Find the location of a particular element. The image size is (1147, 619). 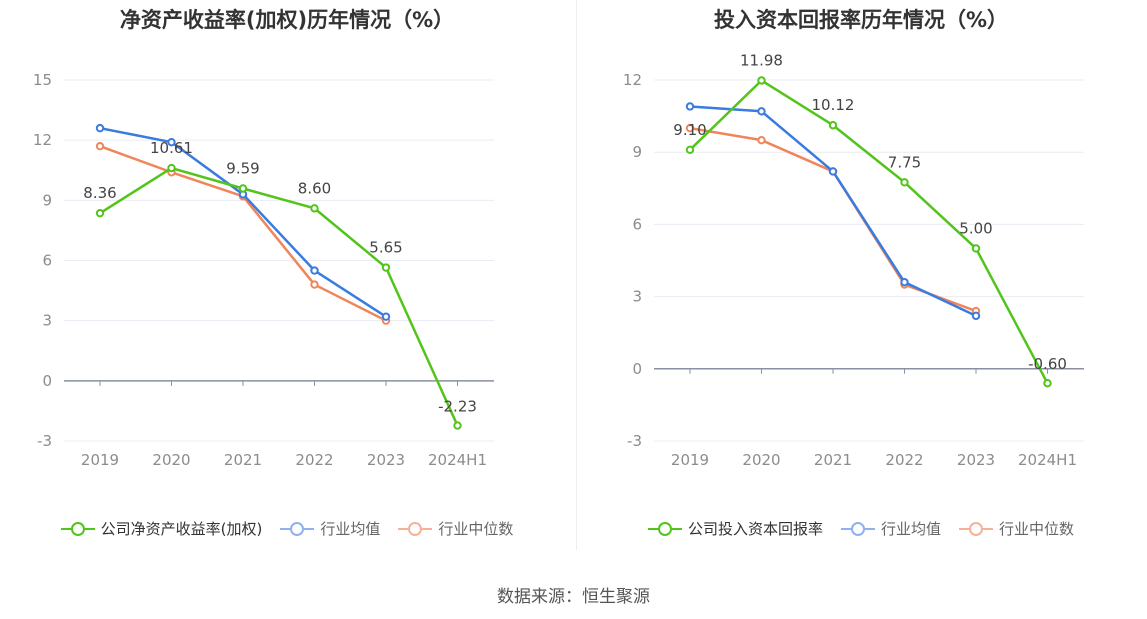

data-label: 11.98 is located at coordinates (761, 60).